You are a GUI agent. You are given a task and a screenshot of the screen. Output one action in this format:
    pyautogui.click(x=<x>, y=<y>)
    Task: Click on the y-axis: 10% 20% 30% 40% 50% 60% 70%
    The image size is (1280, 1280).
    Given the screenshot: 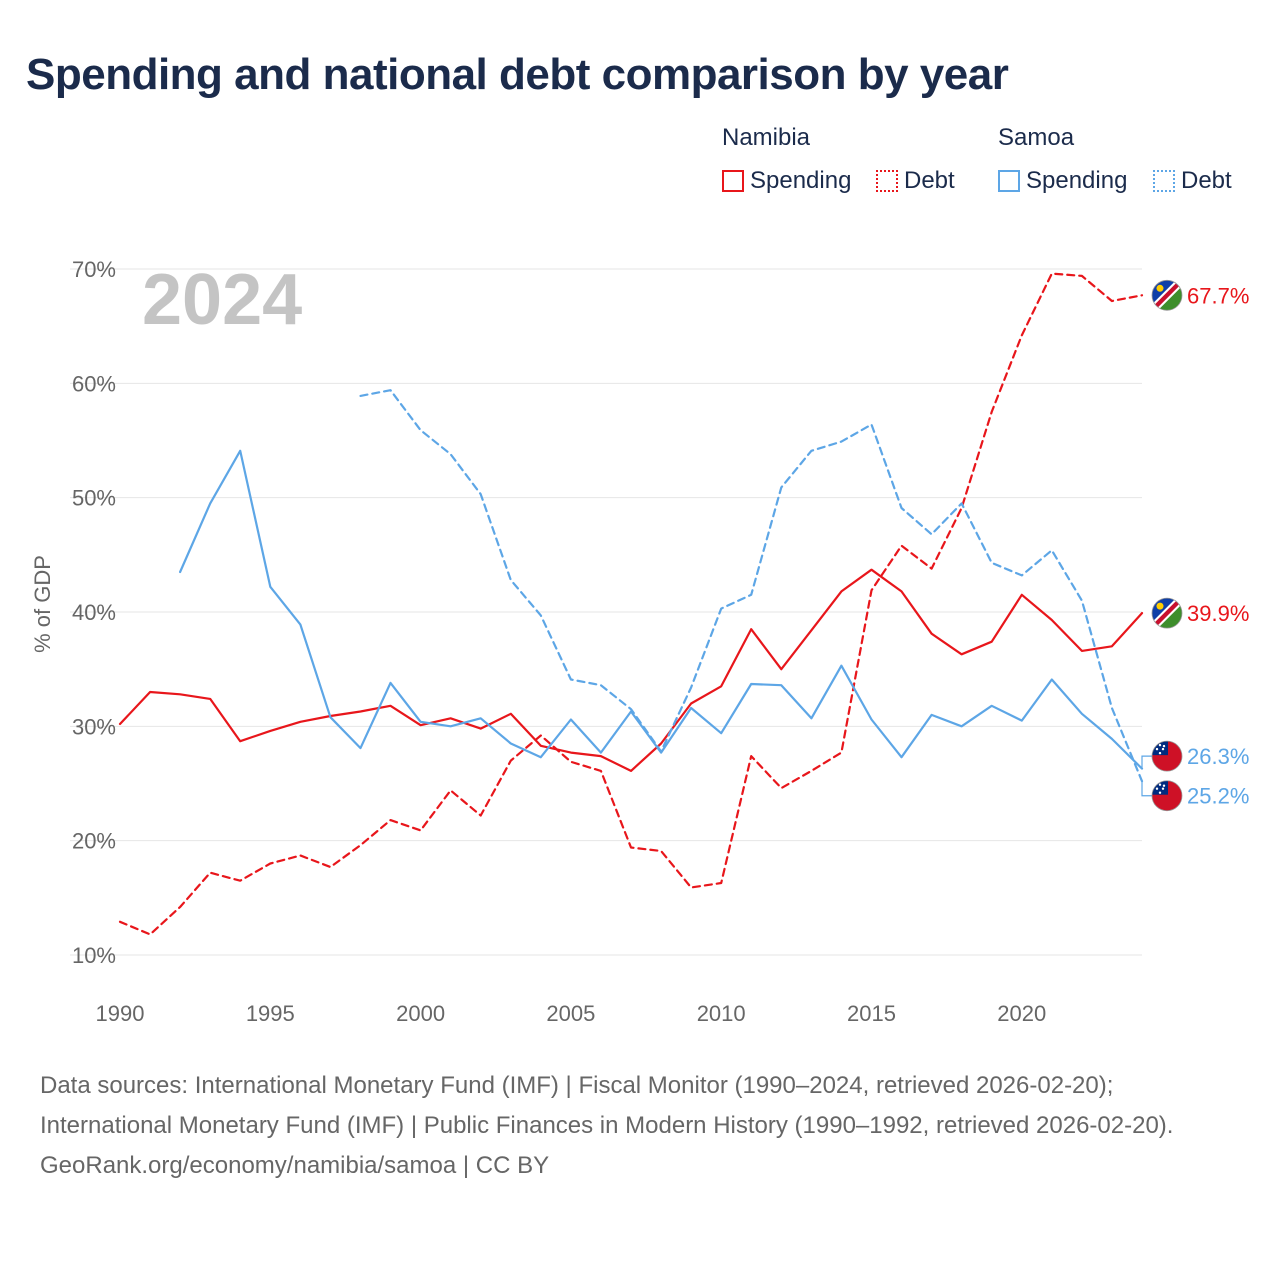 What is the action you would take?
    pyautogui.click(x=94, y=612)
    